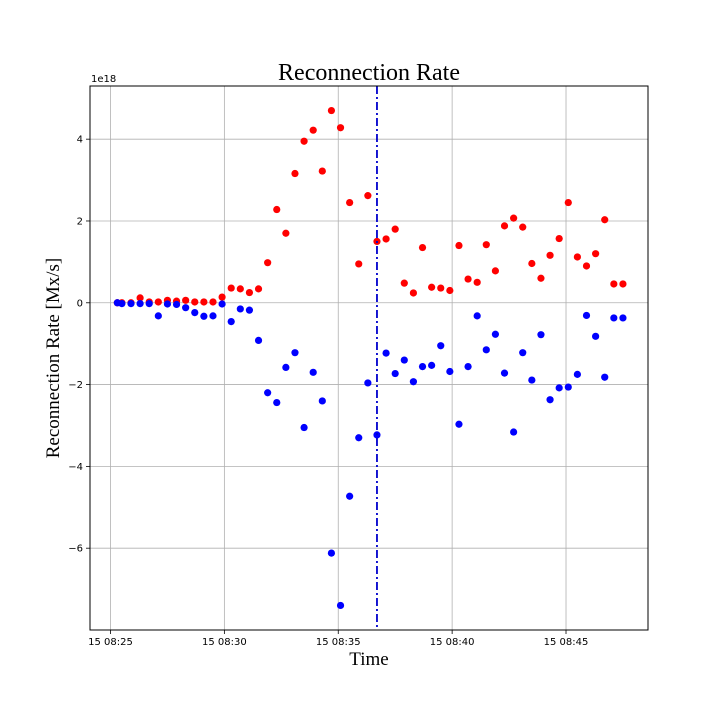  I want to click on y-tick-label: 0, so click(80, 303).